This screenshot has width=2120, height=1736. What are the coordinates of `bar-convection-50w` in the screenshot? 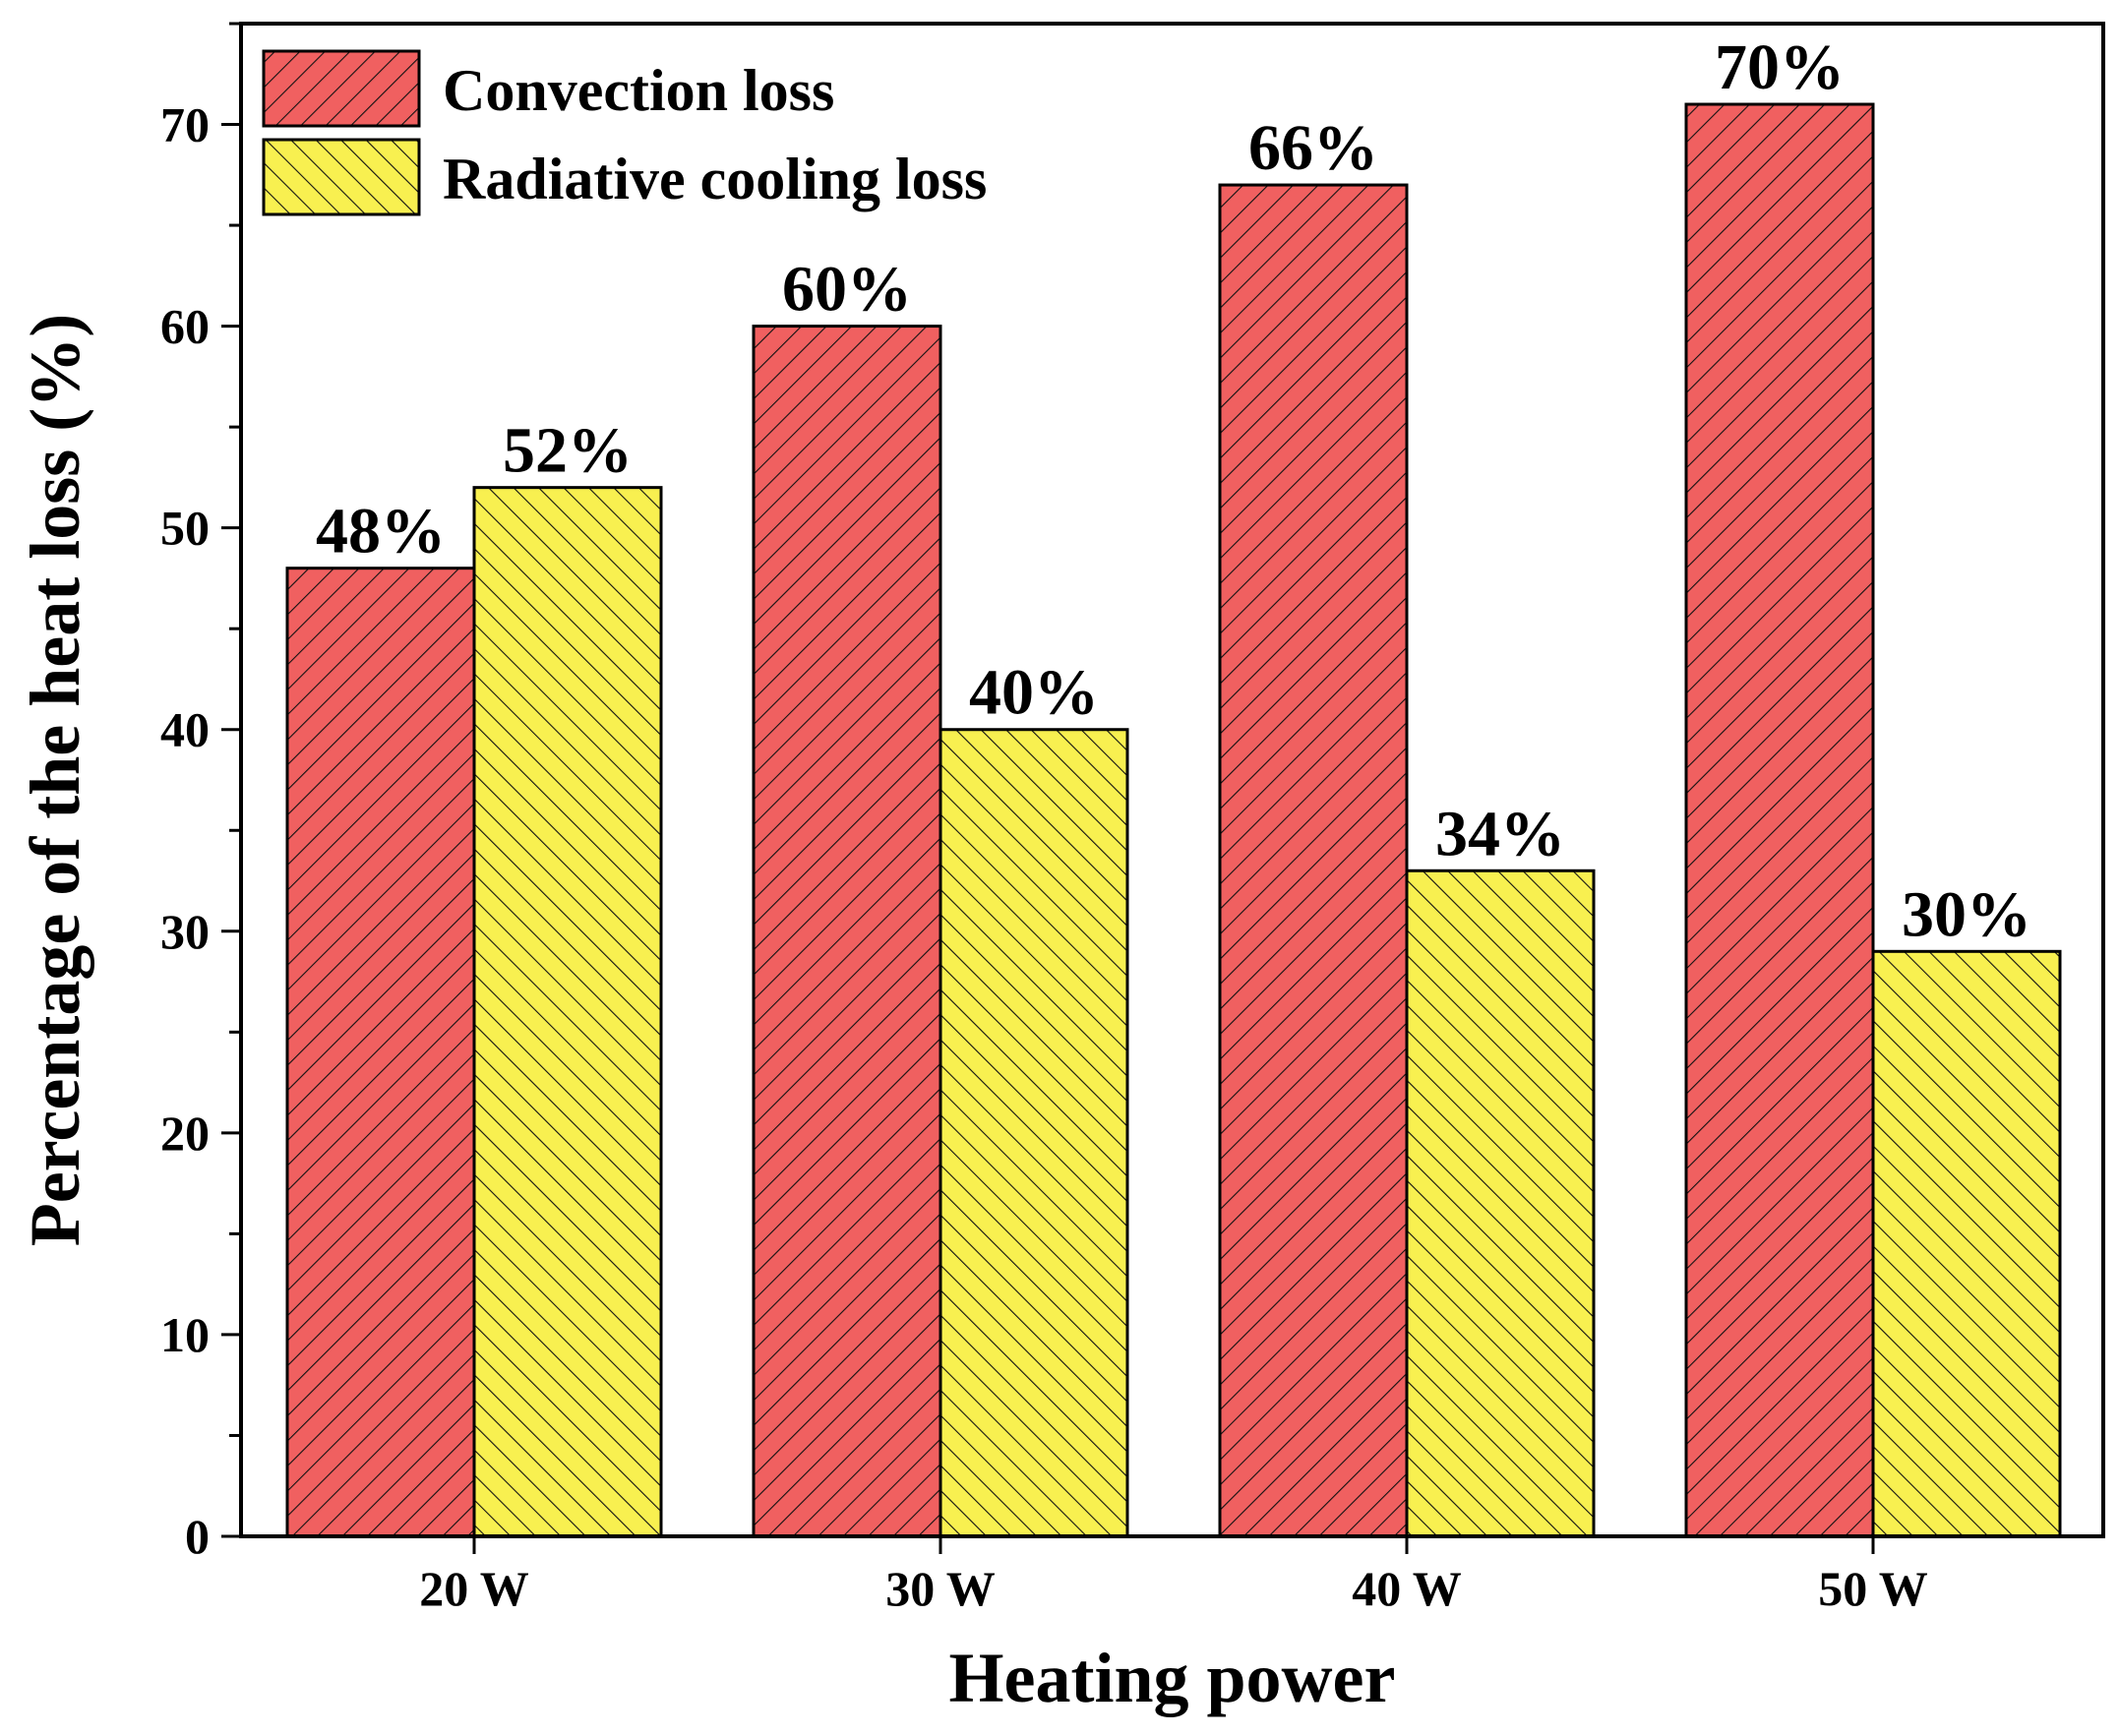 It's located at (1780, 820).